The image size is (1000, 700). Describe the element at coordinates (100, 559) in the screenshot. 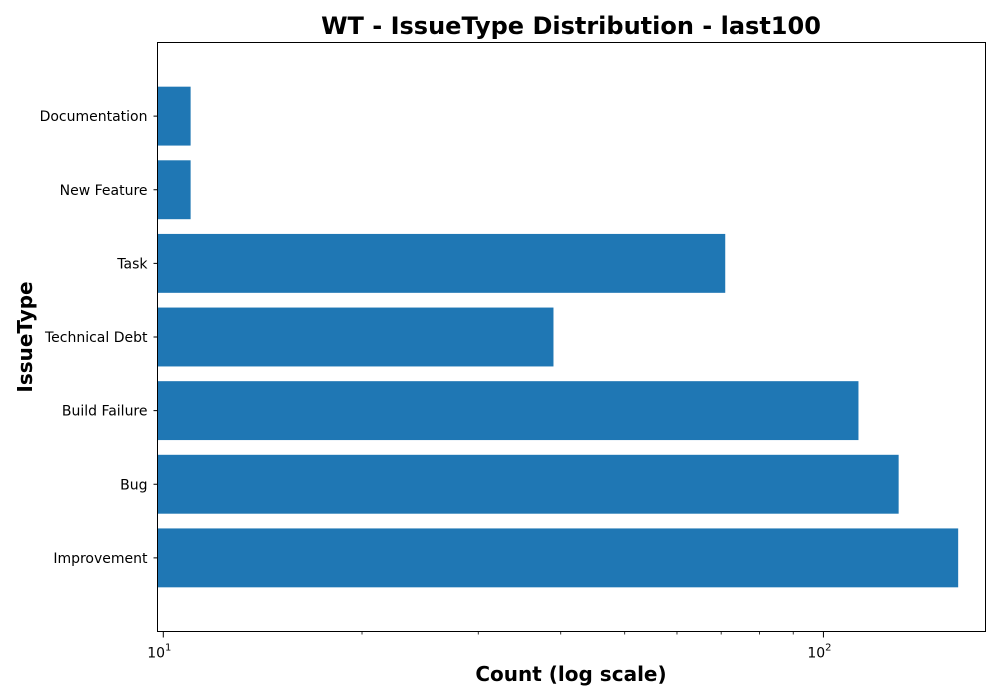

I see `y-tick-label: Improvement` at that location.